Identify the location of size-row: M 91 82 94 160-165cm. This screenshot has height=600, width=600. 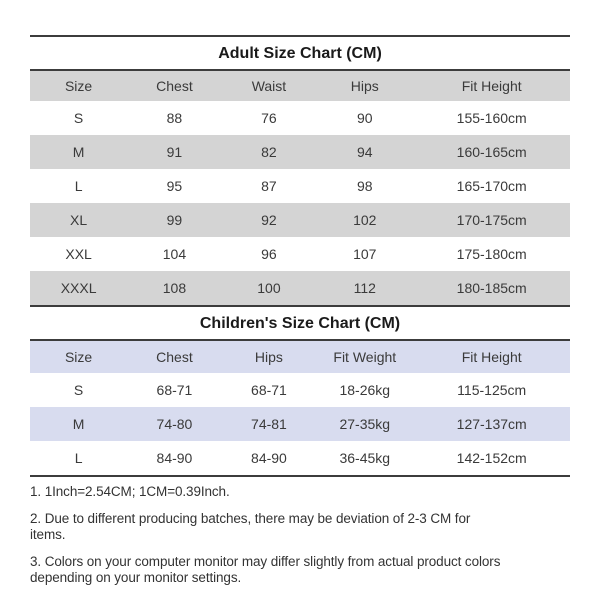
(300, 152).